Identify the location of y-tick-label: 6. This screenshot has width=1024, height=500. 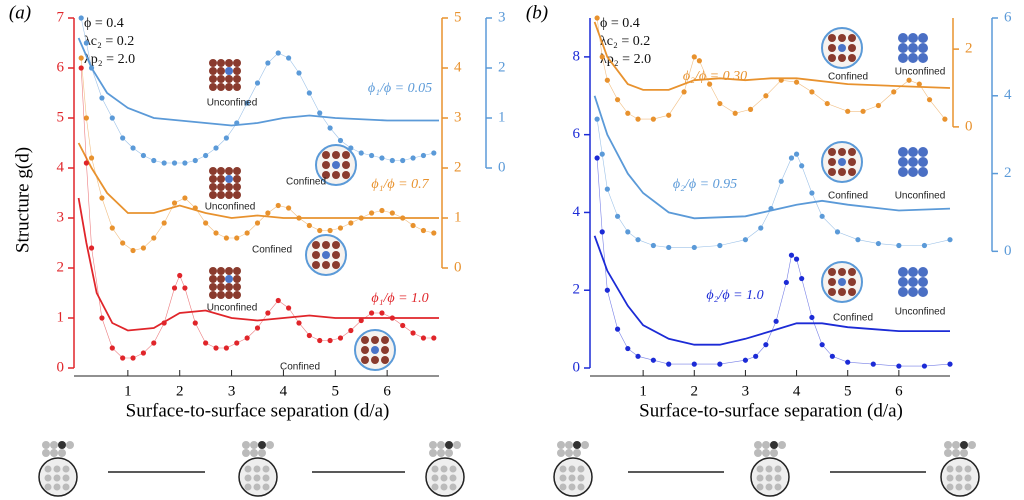
(1008, 17).